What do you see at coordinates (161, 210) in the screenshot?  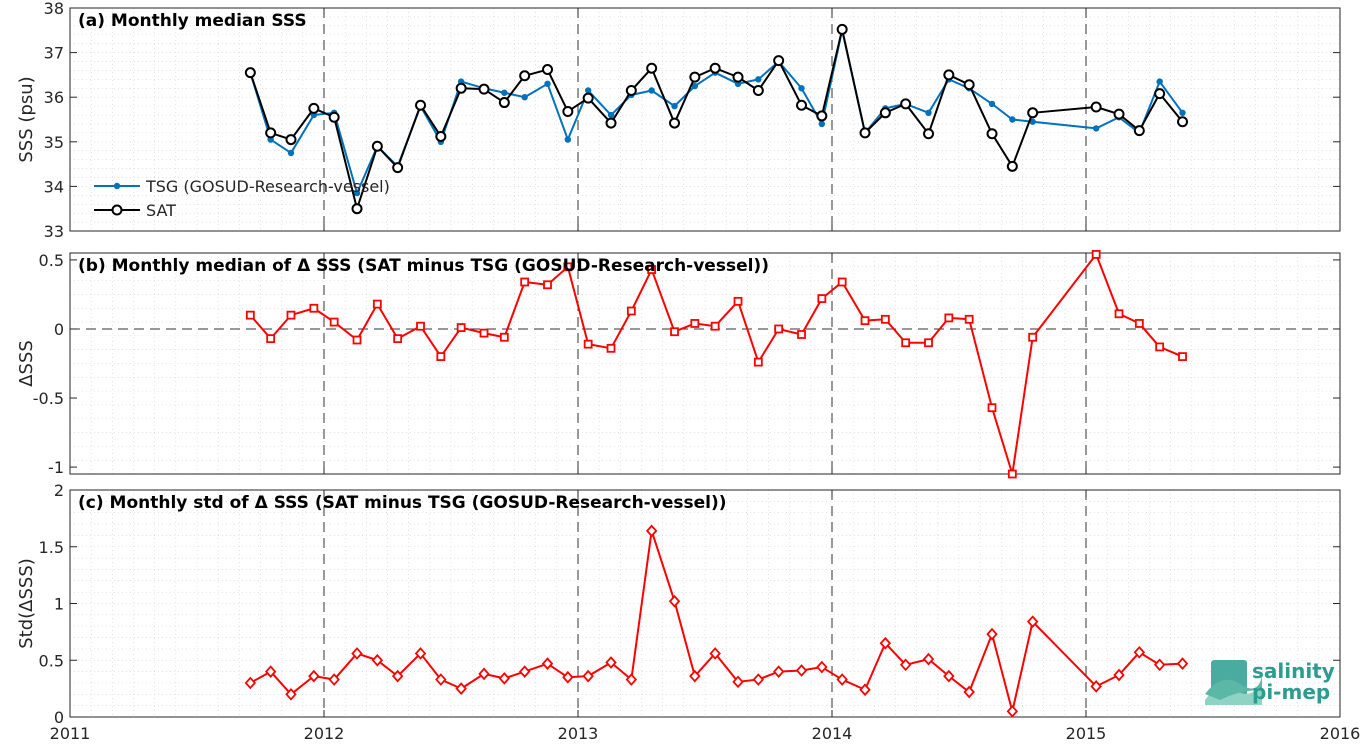 I see `legend-label: SAT` at bounding box center [161, 210].